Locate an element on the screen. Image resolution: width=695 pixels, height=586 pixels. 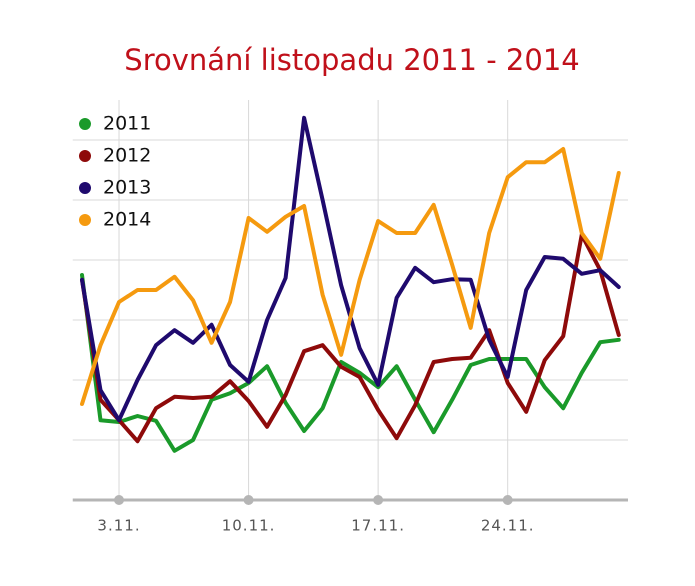
legend-label: 2014 is located at coordinates (127, 220).